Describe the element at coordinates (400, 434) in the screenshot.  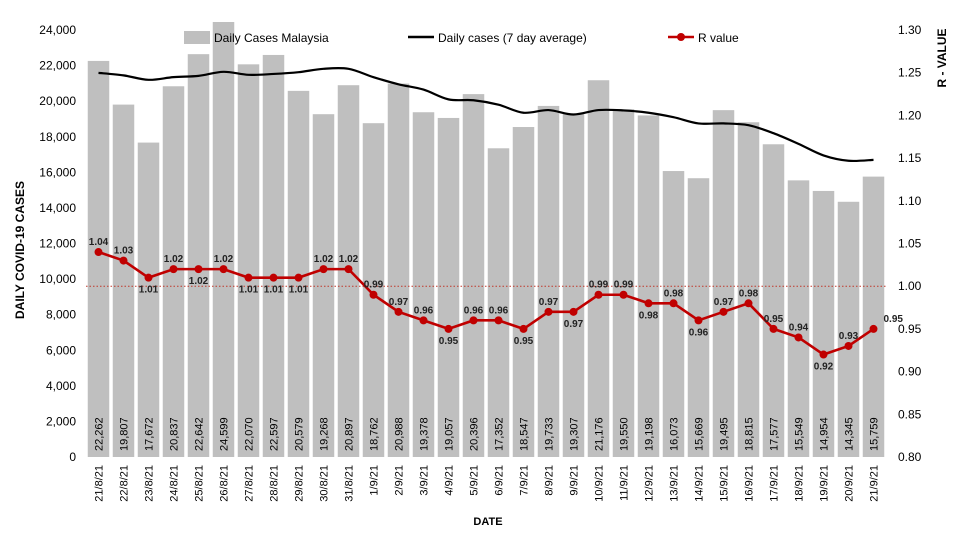
I see `bar-data-label: 20,988` at that location.